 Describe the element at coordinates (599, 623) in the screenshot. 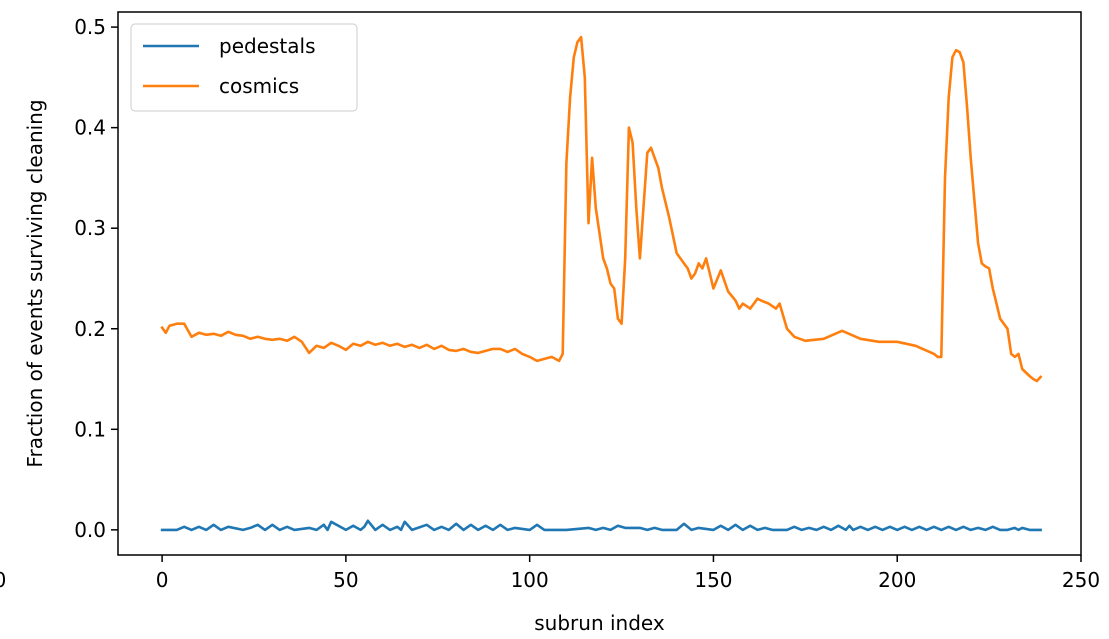

I see `x-axis-title: subrun index` at that location.